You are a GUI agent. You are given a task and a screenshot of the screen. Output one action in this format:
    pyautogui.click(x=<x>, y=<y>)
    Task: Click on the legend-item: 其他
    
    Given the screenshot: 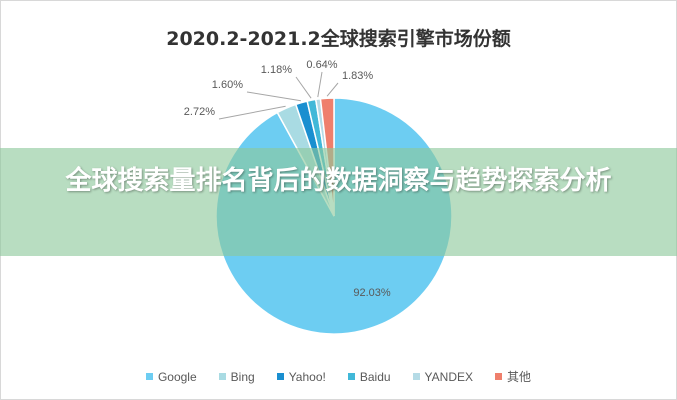 What is the action you would take?
    pyautogui.click(x=513, y=376)
    